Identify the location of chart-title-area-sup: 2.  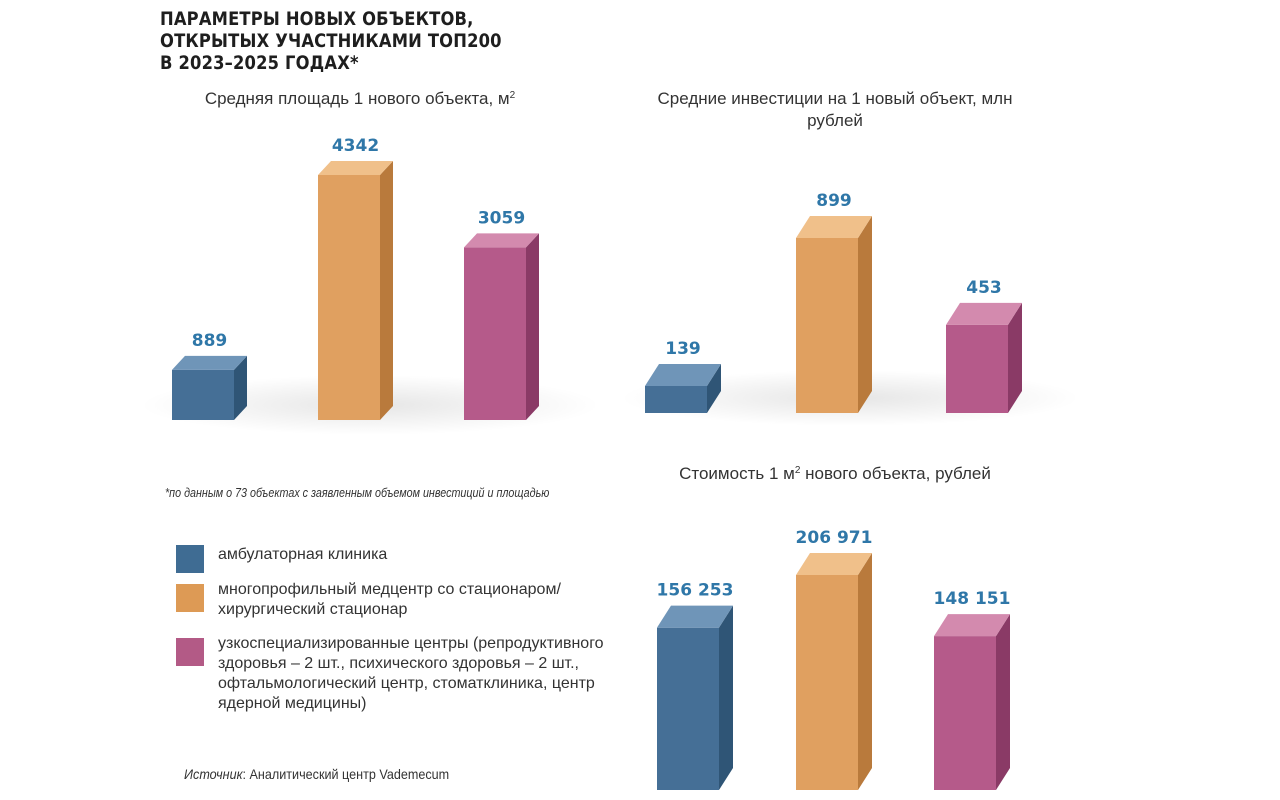
(512, 95).